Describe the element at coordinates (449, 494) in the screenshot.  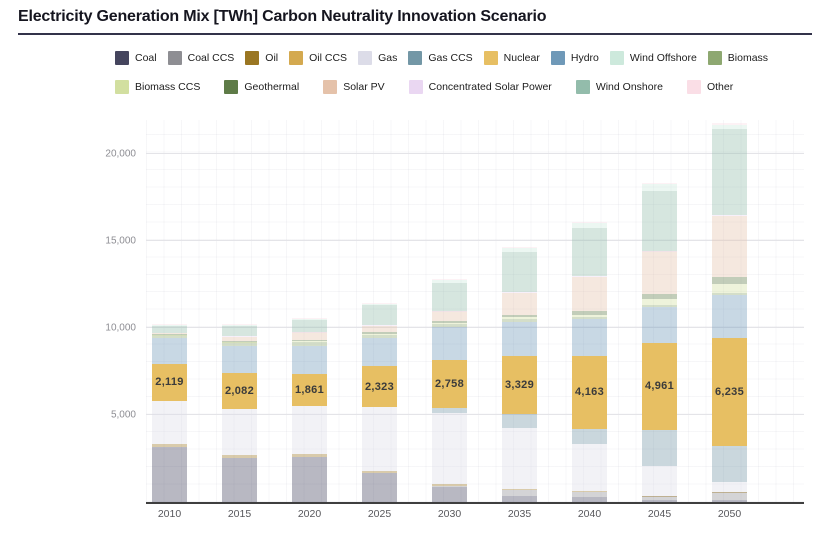
I see `bar-segment-2030-coal` at that location.